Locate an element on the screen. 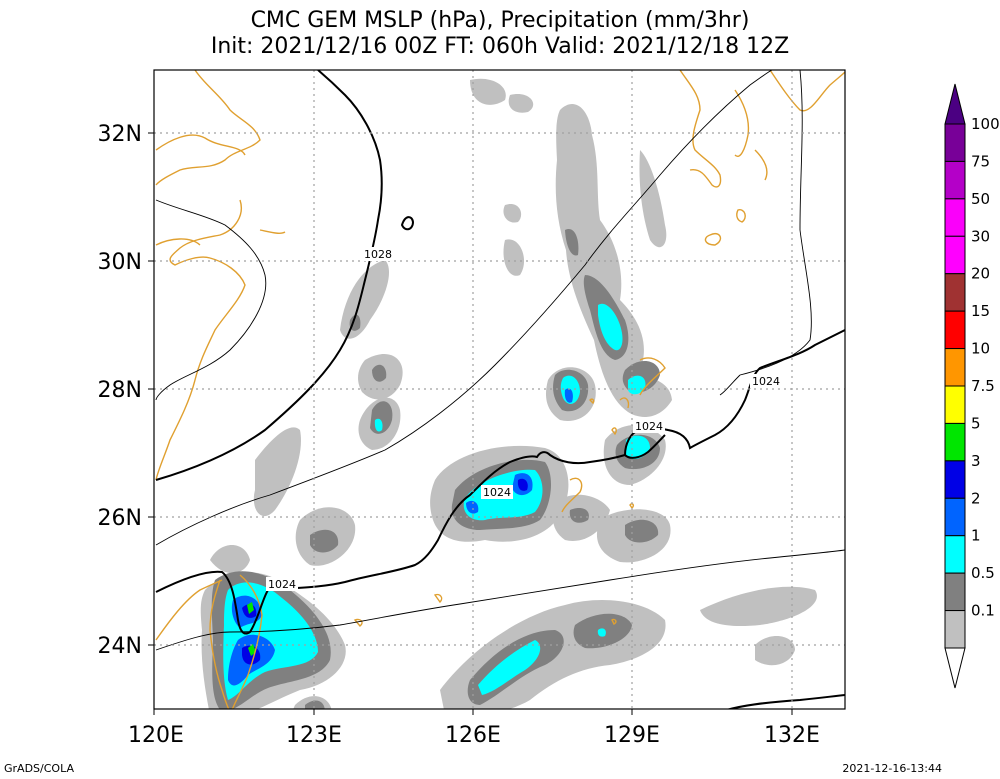 The width and height of the screenshot is (1000, 779). colorbar-label-2: 50 is located at coordinates (980, 199).